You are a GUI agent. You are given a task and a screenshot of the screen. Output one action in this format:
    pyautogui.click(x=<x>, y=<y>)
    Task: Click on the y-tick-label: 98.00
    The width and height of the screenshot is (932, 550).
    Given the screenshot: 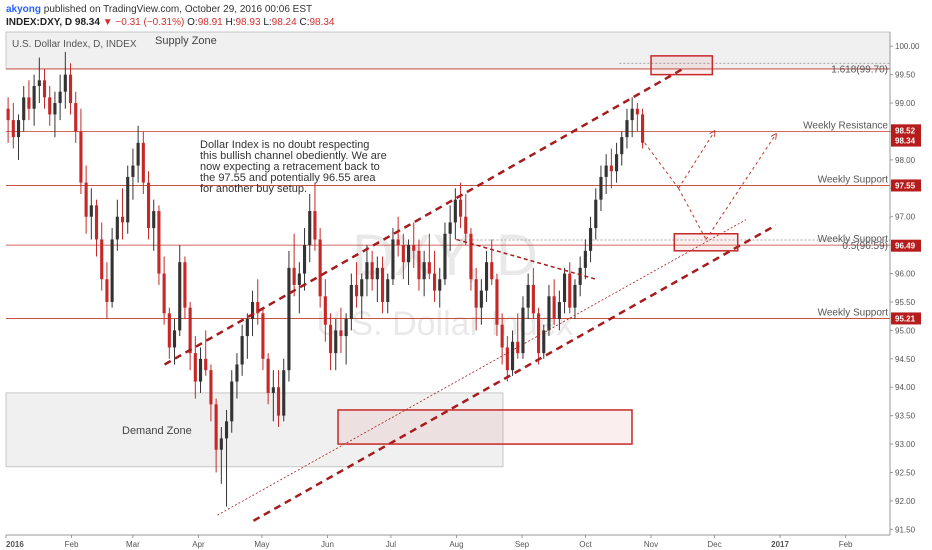 What is the action you would take?
    pyautogui.click(x=905, y=160)
    